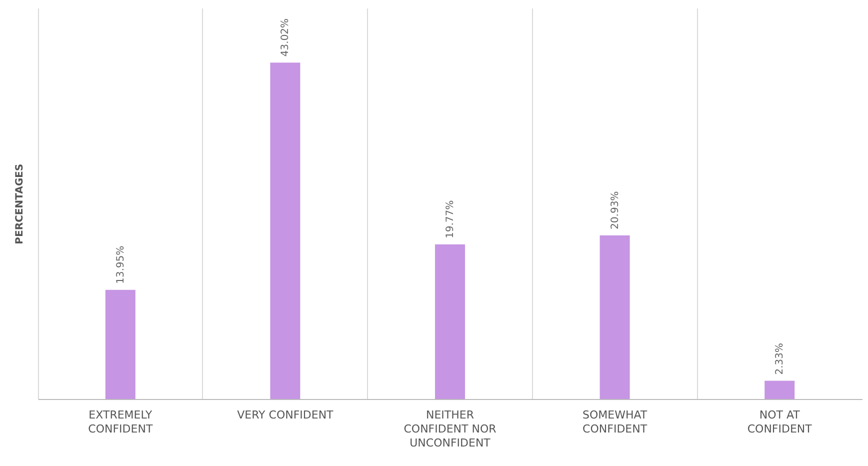 This screenshot has width=868, height=466. I want to click on y-axis-title: PERCENTAGES, so click(20, 204).